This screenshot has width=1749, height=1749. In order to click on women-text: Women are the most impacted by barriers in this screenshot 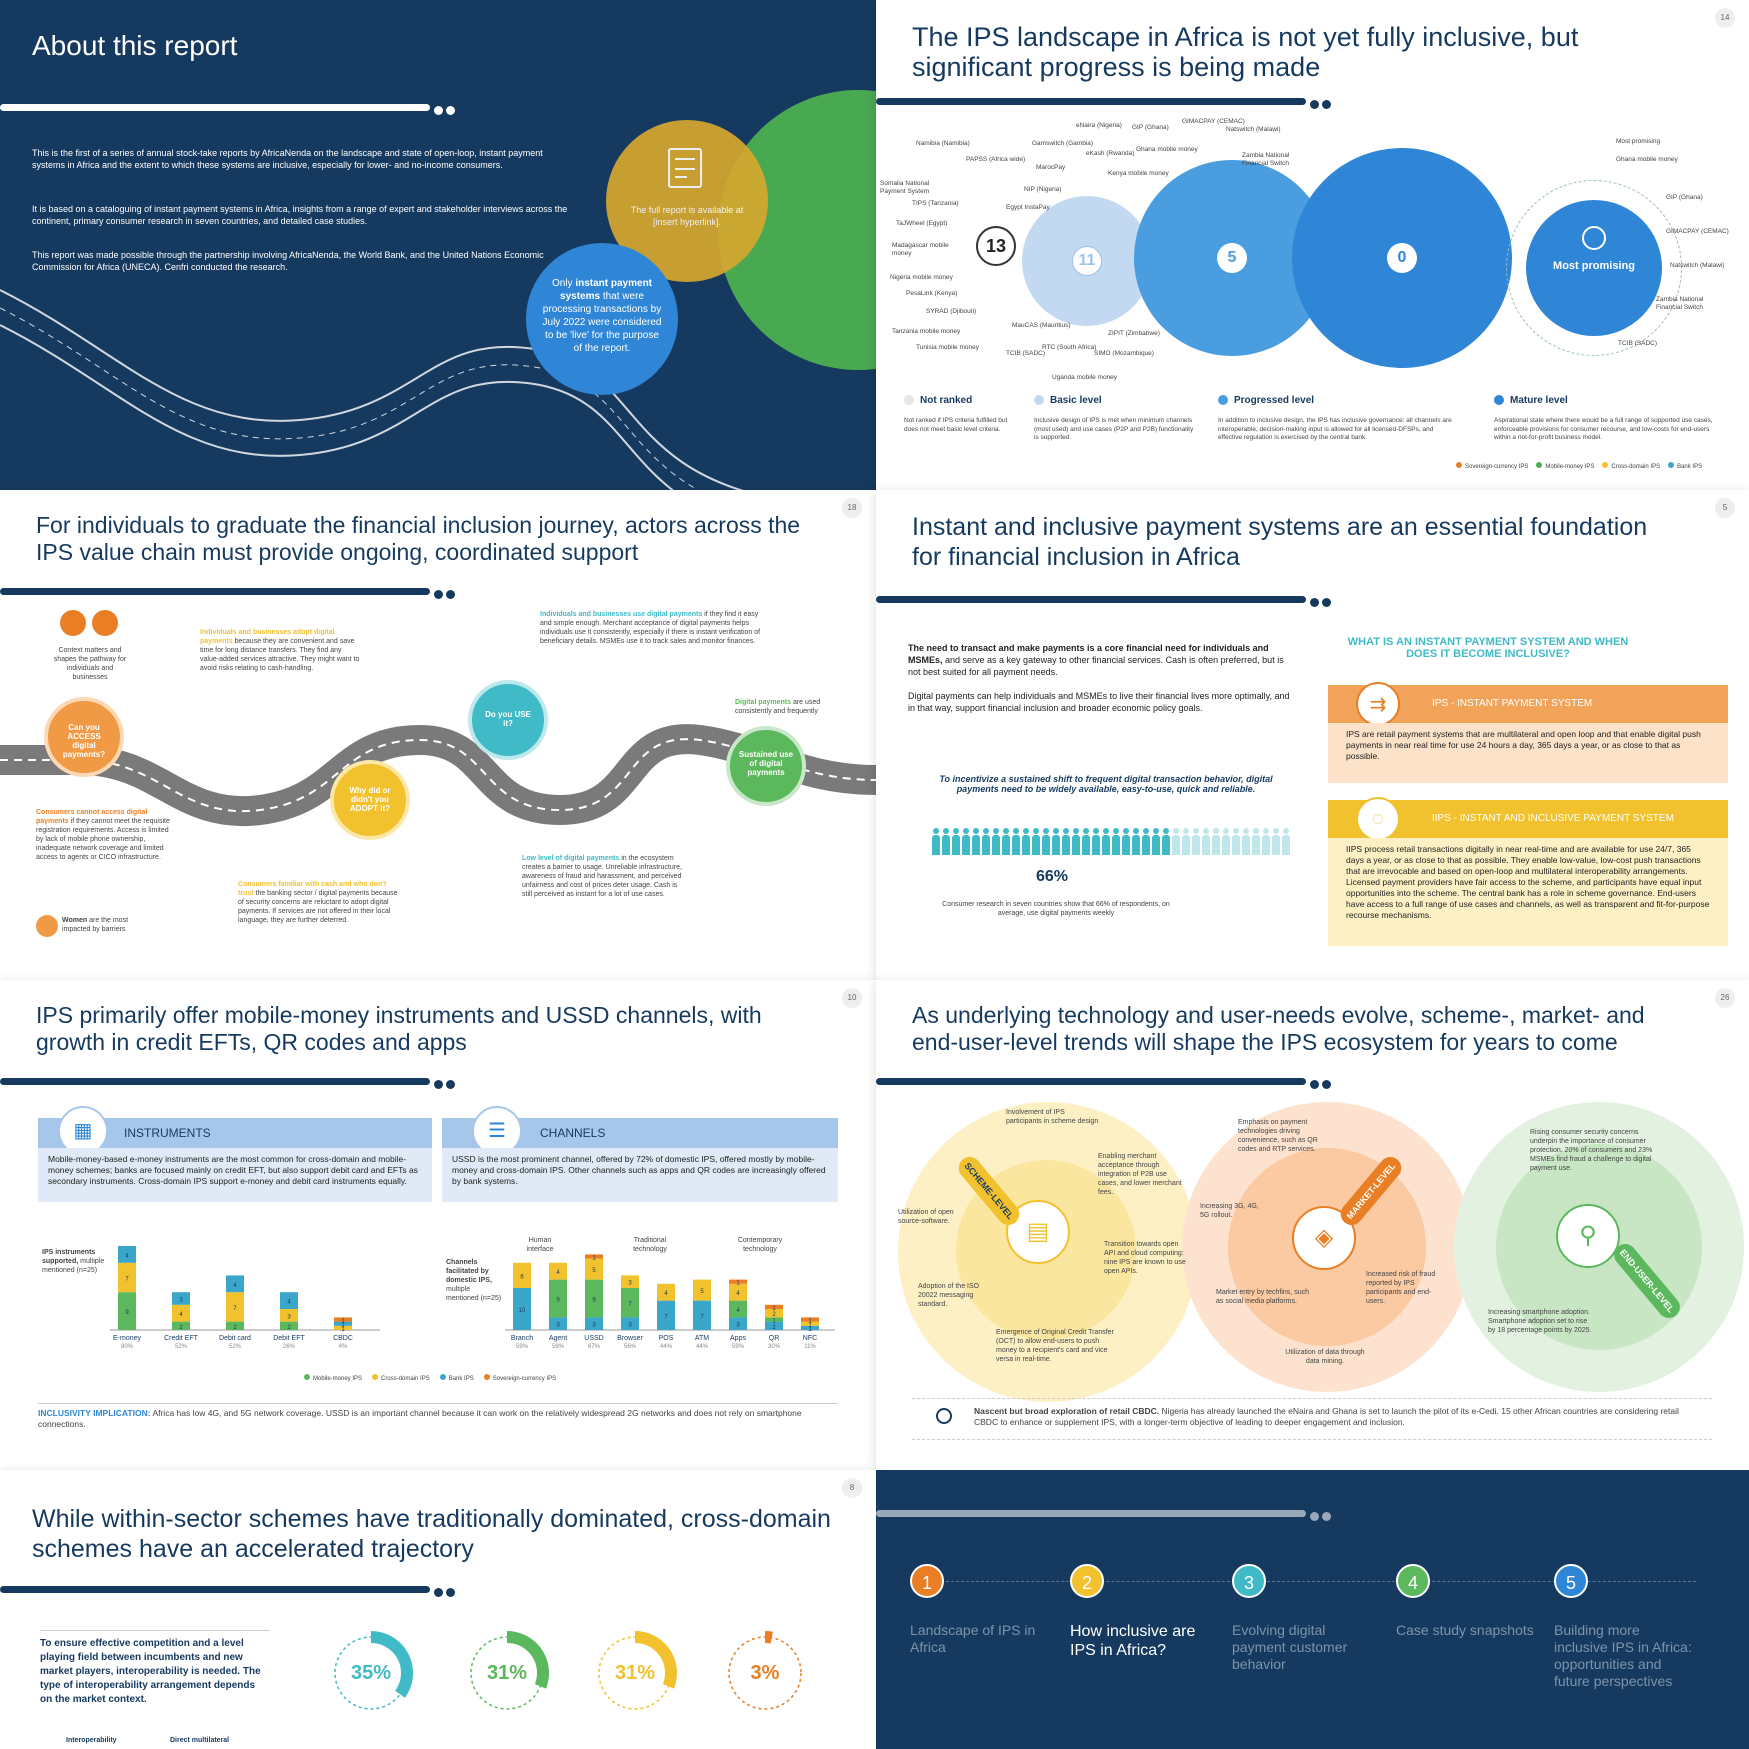, I will do `click(95, 925)`.